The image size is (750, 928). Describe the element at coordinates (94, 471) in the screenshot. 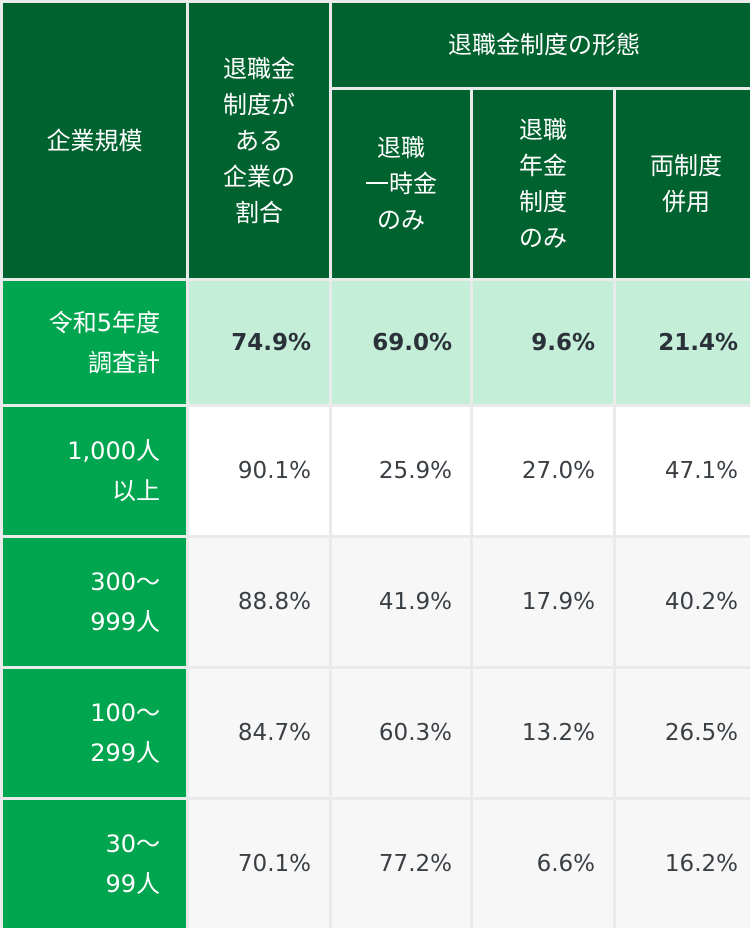

I see `row-label-1000-plus: 1,000人 以上` at that location.